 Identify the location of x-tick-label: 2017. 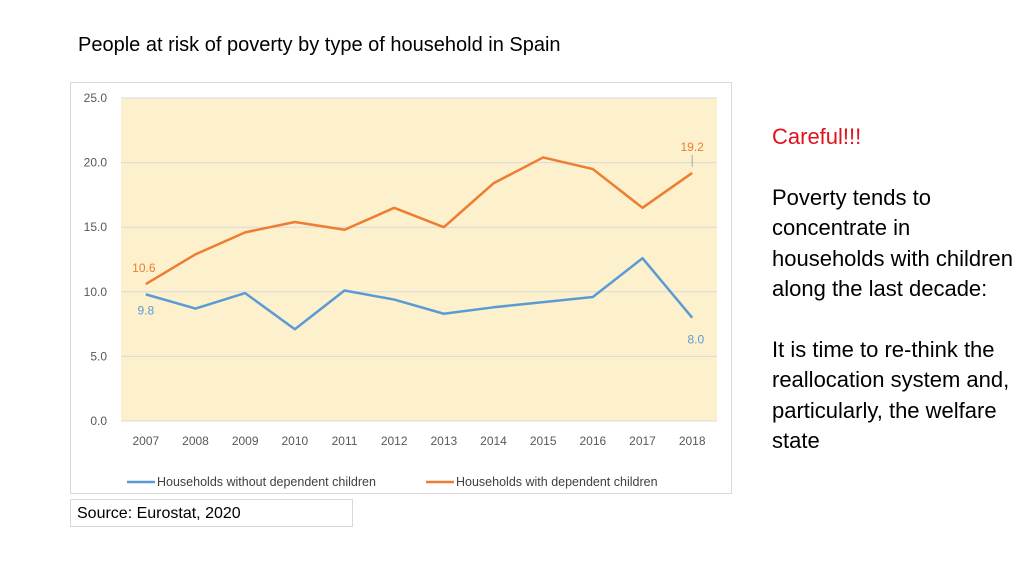
(642, 441).